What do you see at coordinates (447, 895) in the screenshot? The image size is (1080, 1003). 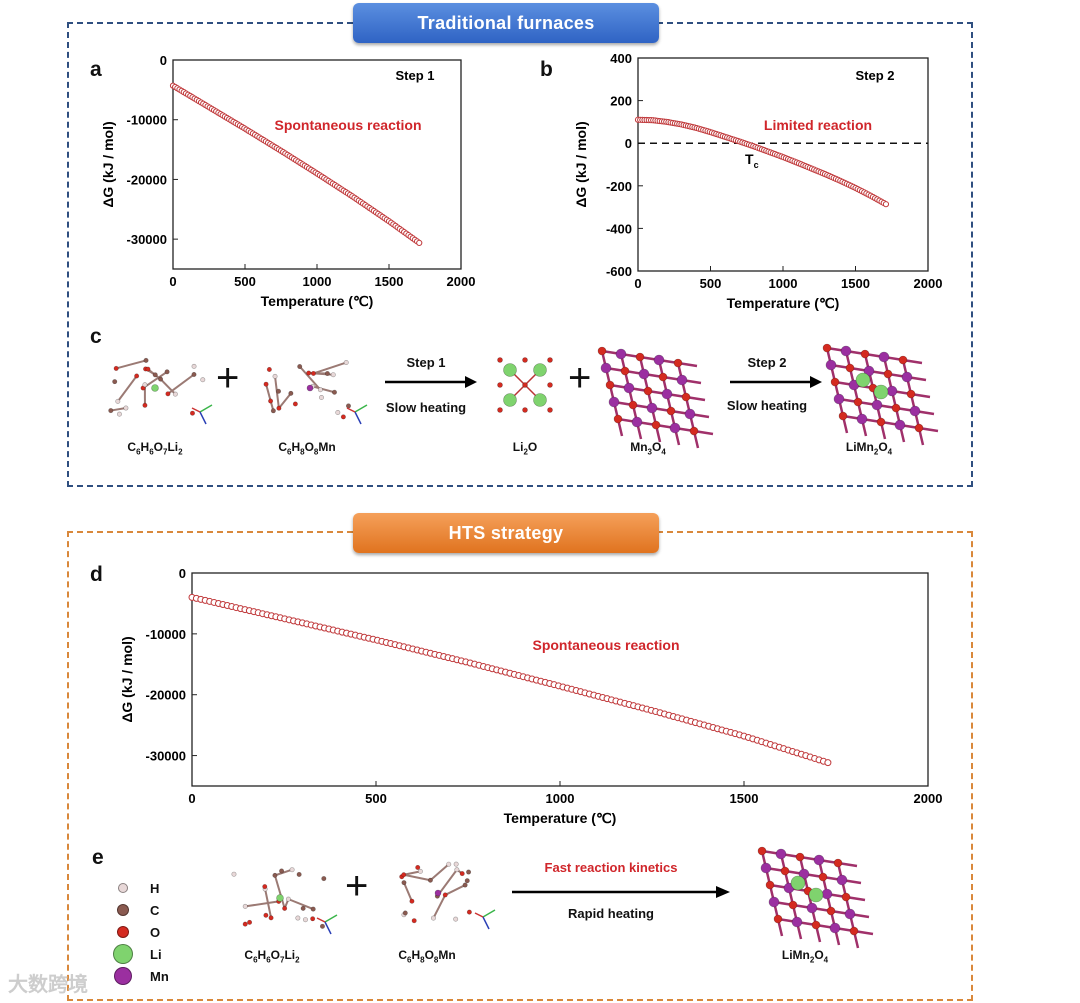 I see `molecule-c6h8o8mn` at bounding box center [447, 895].